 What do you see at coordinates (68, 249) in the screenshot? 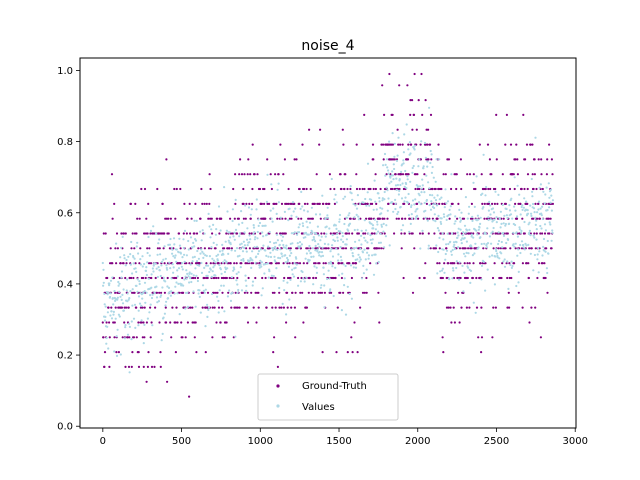
I see `y-axis: 0.00.20.40.60.81.0` at bounding box center [68, 249].